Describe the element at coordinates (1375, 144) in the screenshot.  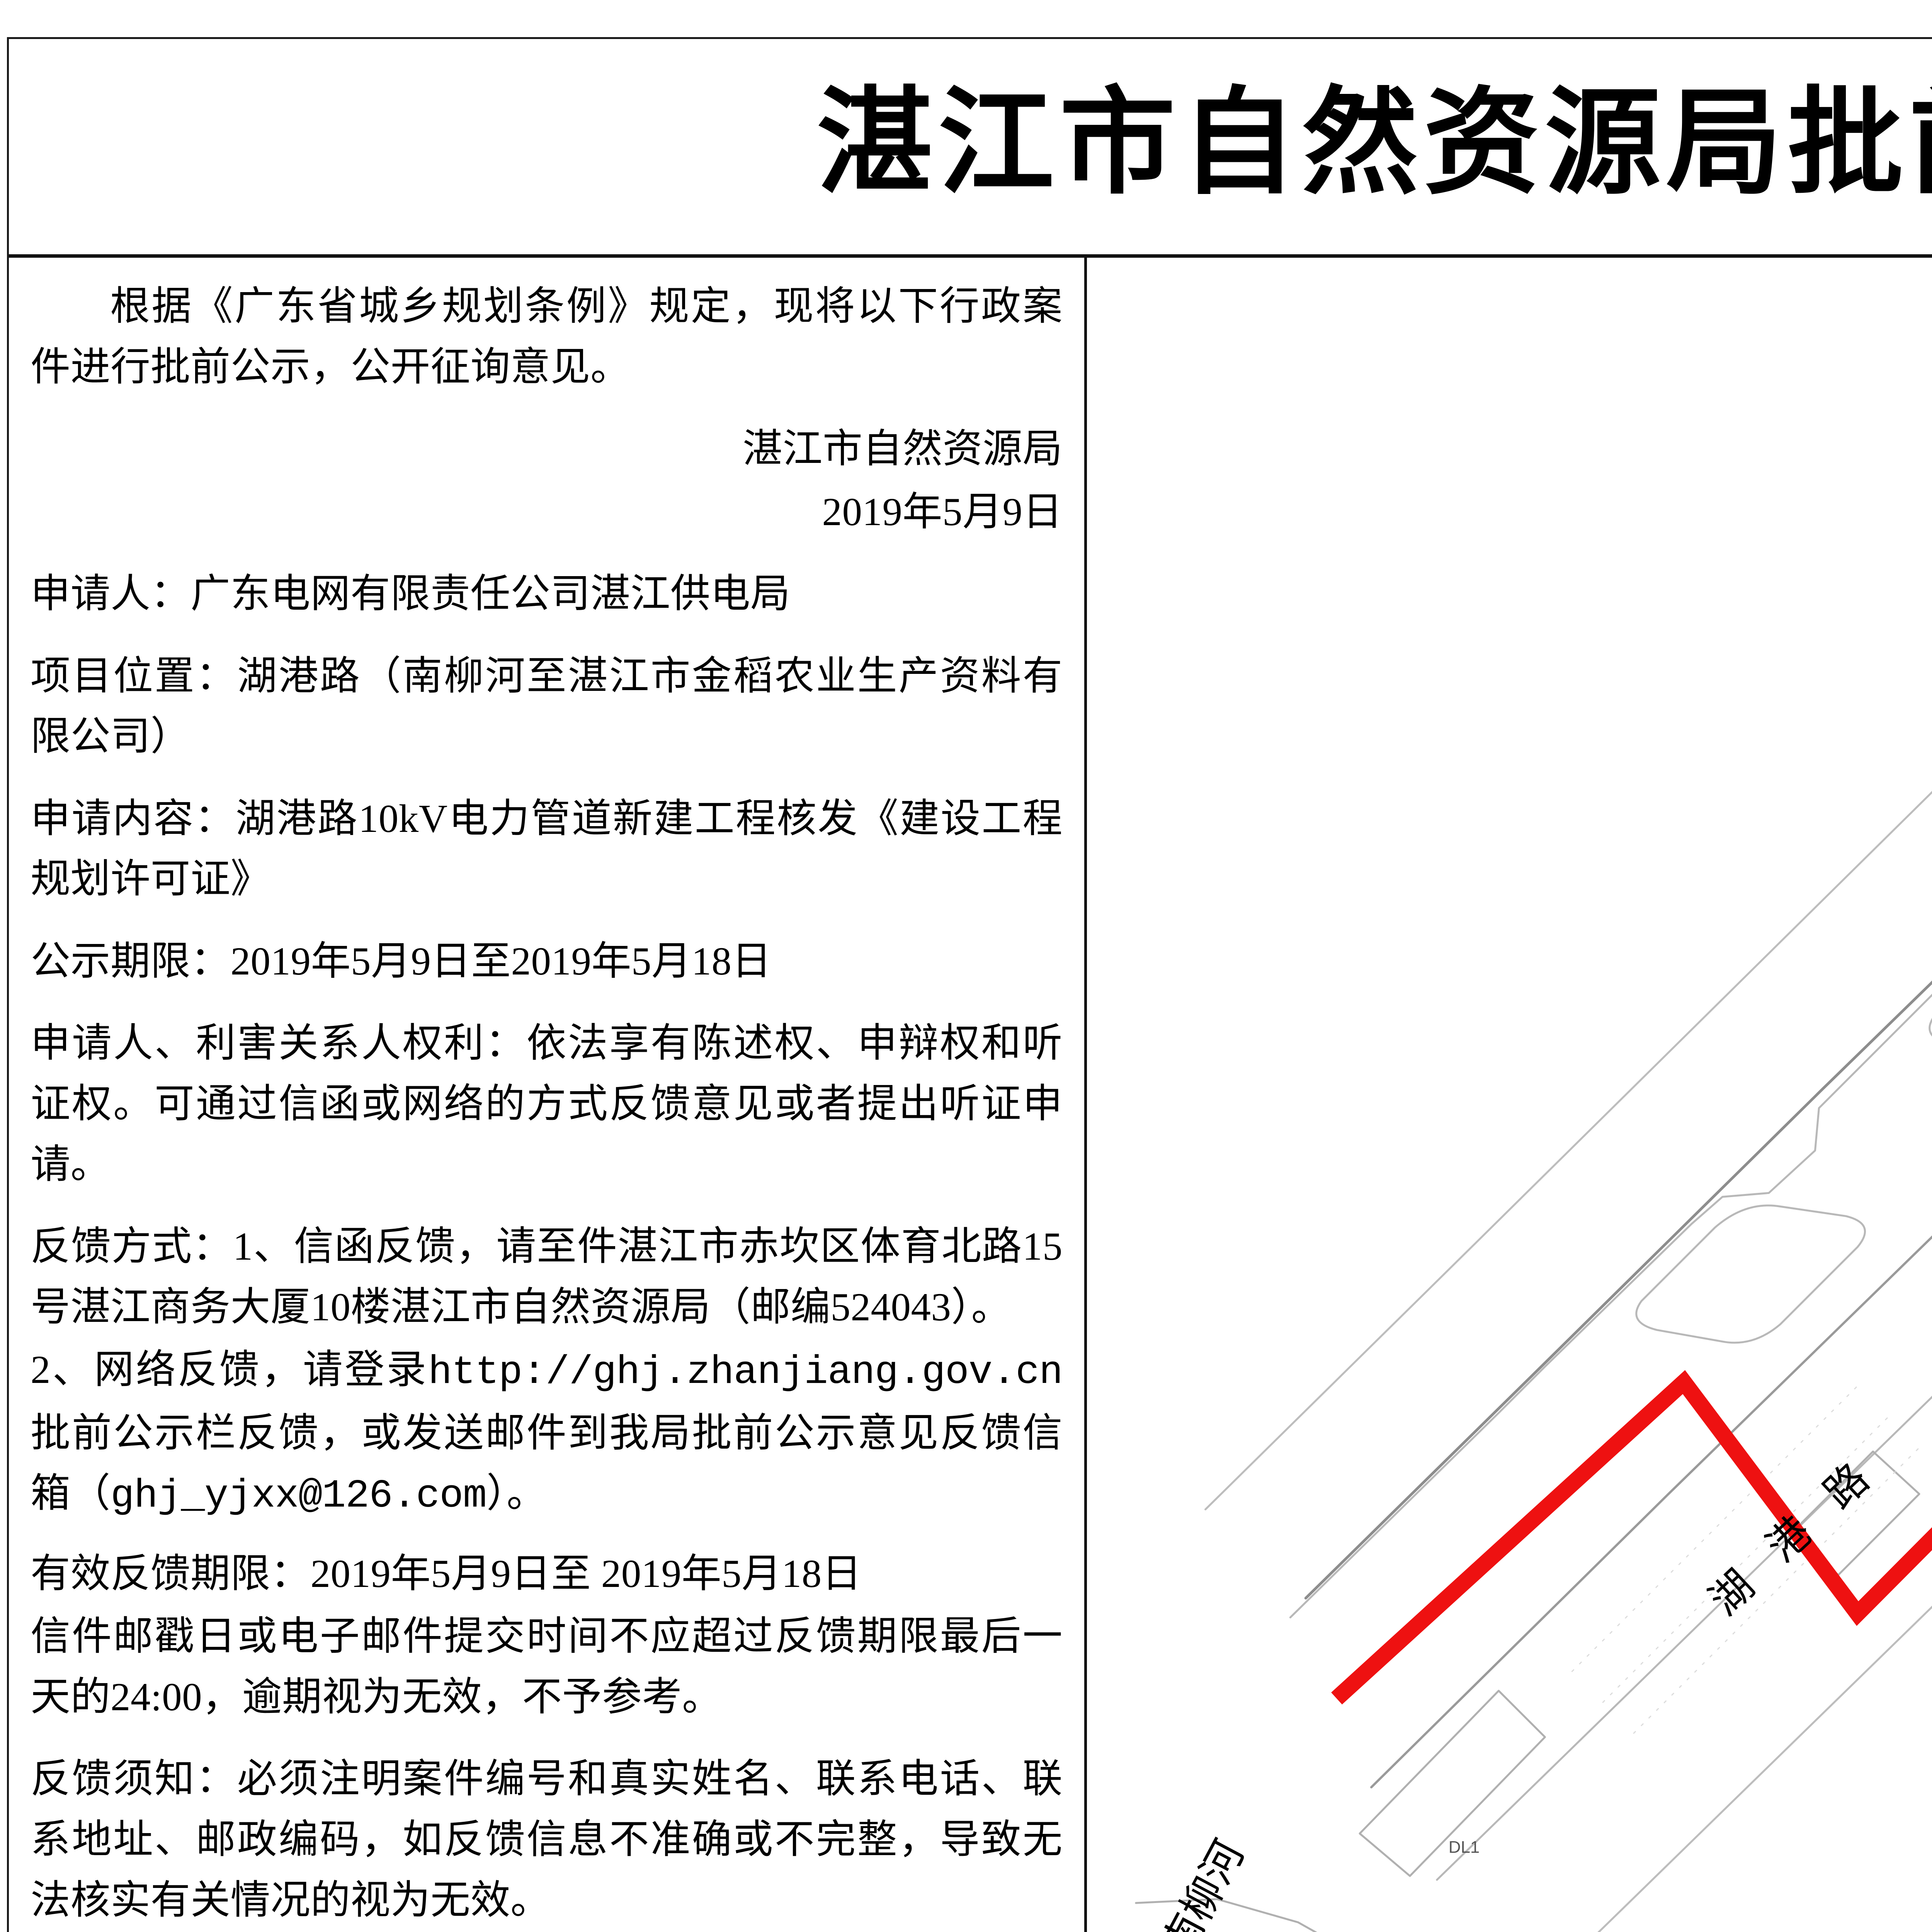
I see `page-title: 湛江市自然资源局批前公示` at that location.